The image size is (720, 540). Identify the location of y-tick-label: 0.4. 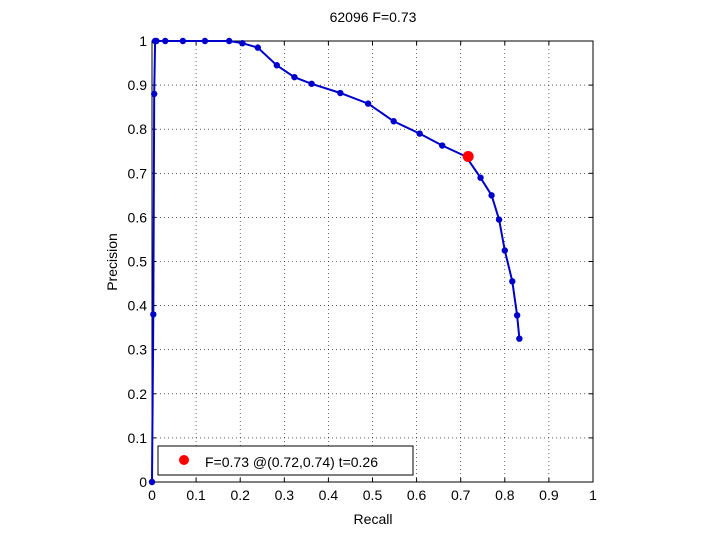
(138, 306).